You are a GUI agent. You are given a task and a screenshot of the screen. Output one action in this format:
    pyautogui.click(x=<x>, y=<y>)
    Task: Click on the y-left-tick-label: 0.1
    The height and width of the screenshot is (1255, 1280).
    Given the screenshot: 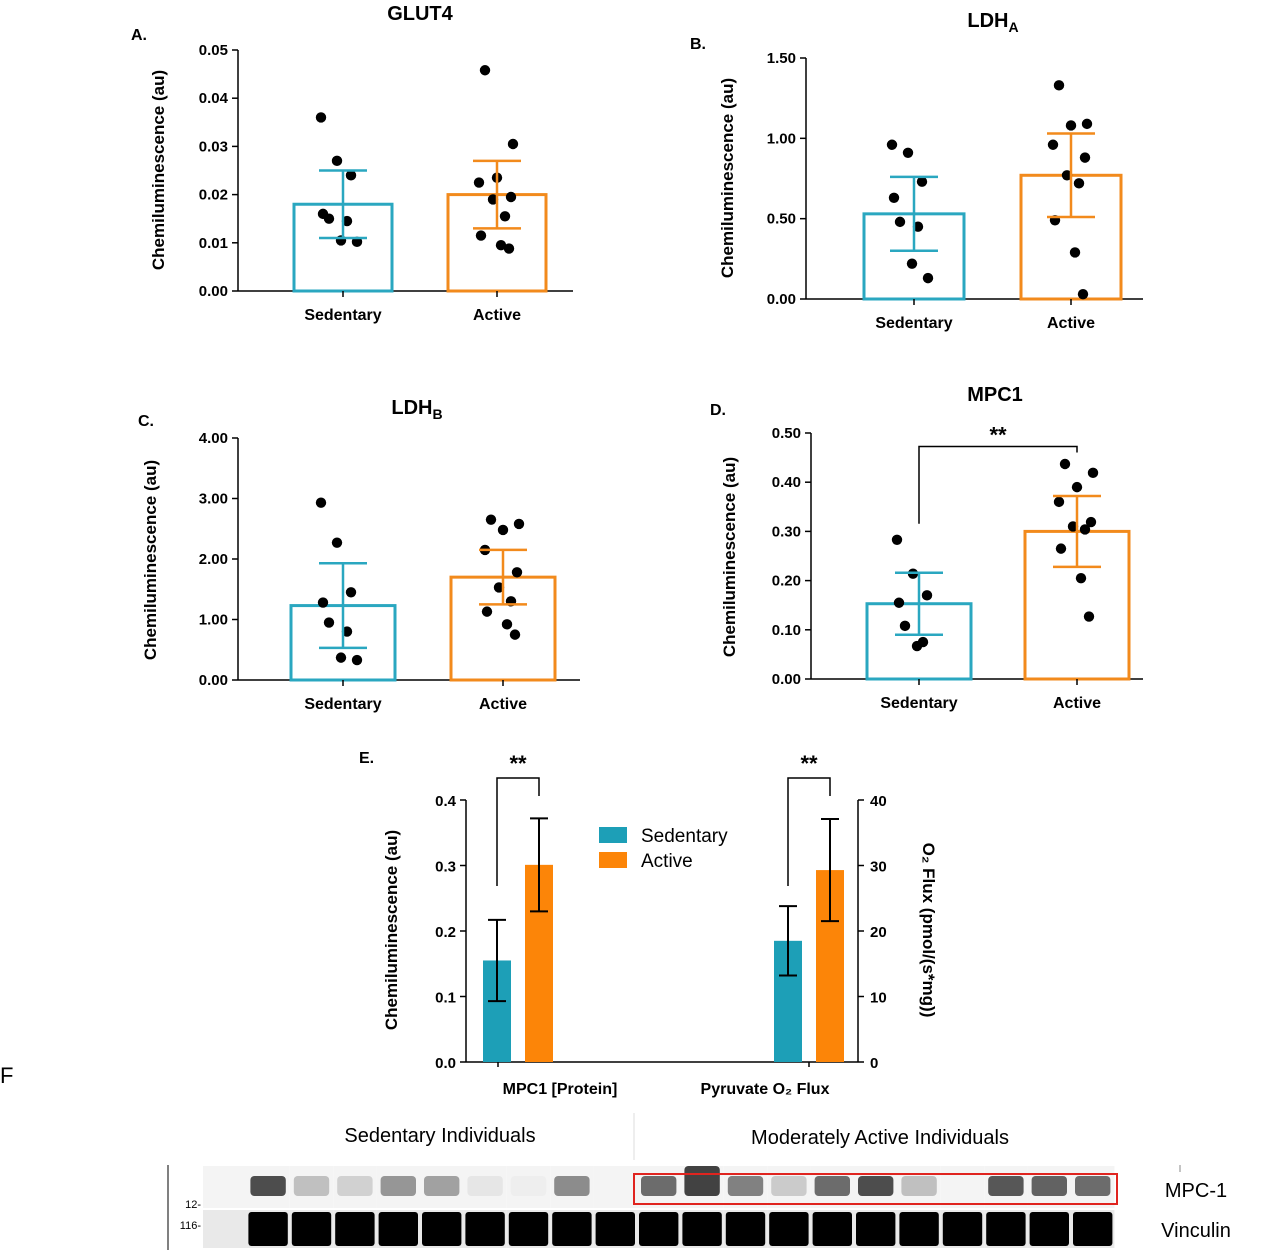 What is the action you would take?
    pyautogui.click(x=445, y=998)
    